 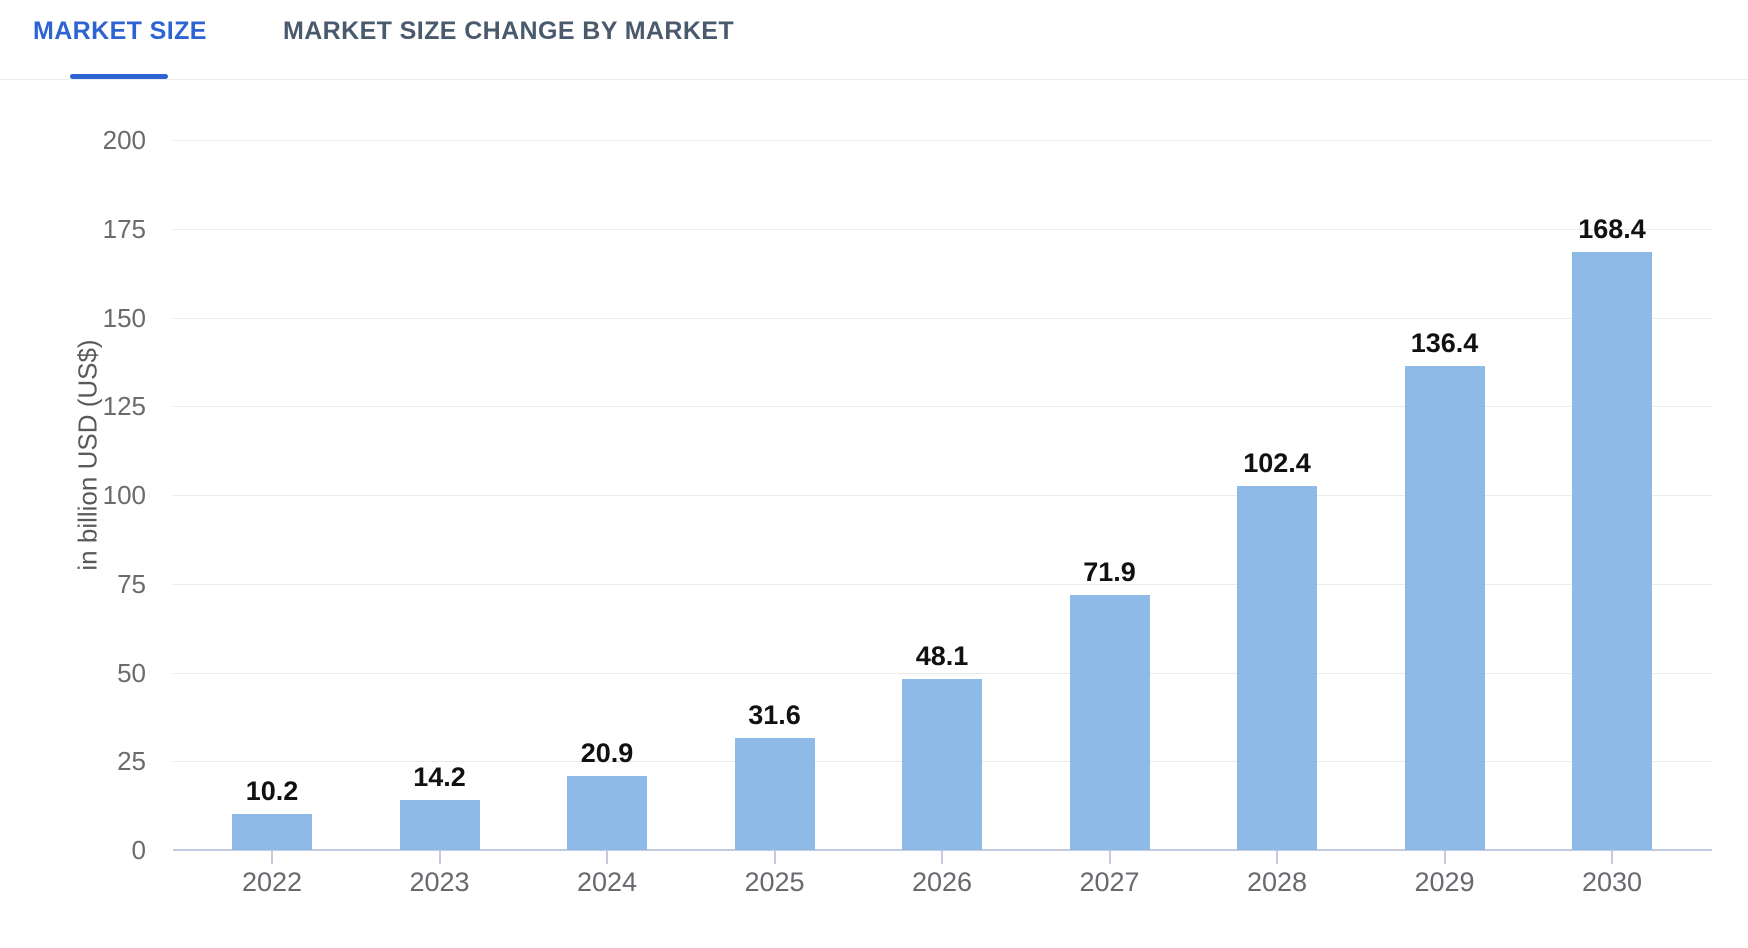 What do you see at coordinates (1444, 857) in the screenshot?
I see `x-tick-2029` at bounding box center [1444, 857].